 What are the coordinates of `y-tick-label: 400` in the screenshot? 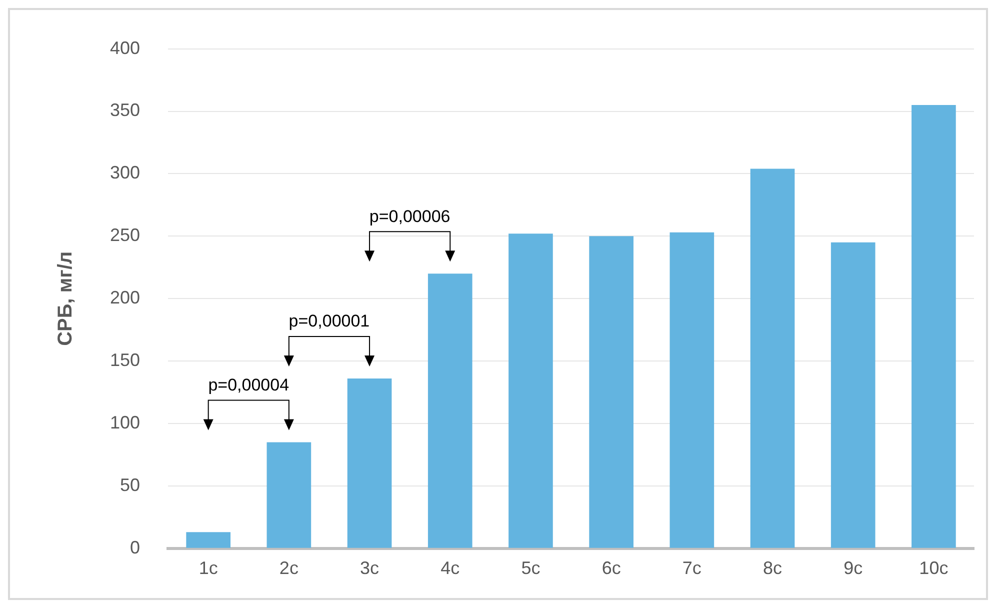 It's located at (125, 48).